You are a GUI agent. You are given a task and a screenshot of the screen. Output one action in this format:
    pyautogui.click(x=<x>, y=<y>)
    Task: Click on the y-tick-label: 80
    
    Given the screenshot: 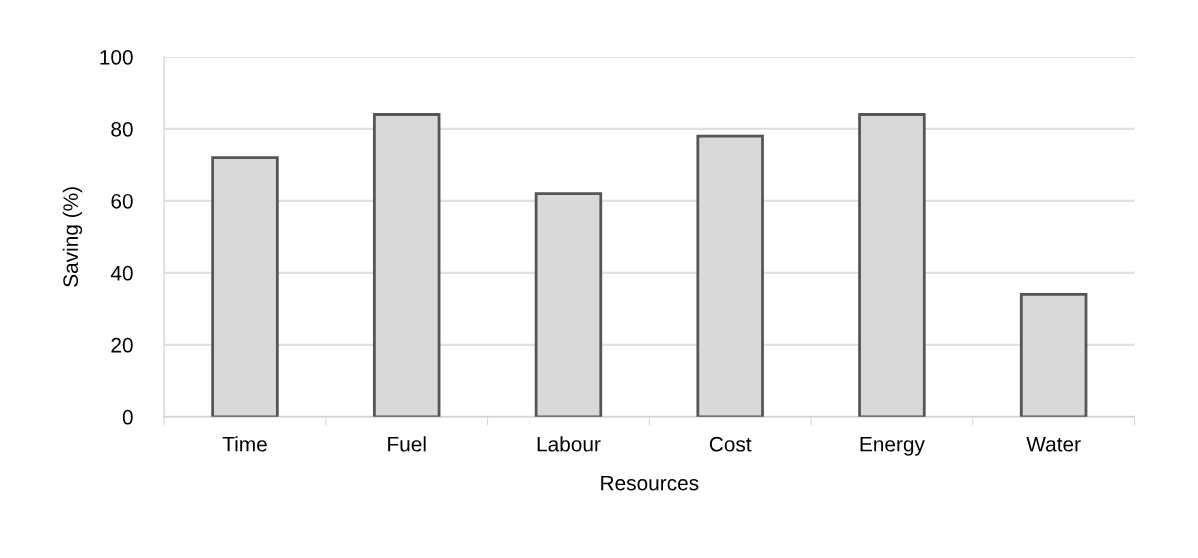 What is the action you would take?
    pyautogui.click(x=122, y=129)
    